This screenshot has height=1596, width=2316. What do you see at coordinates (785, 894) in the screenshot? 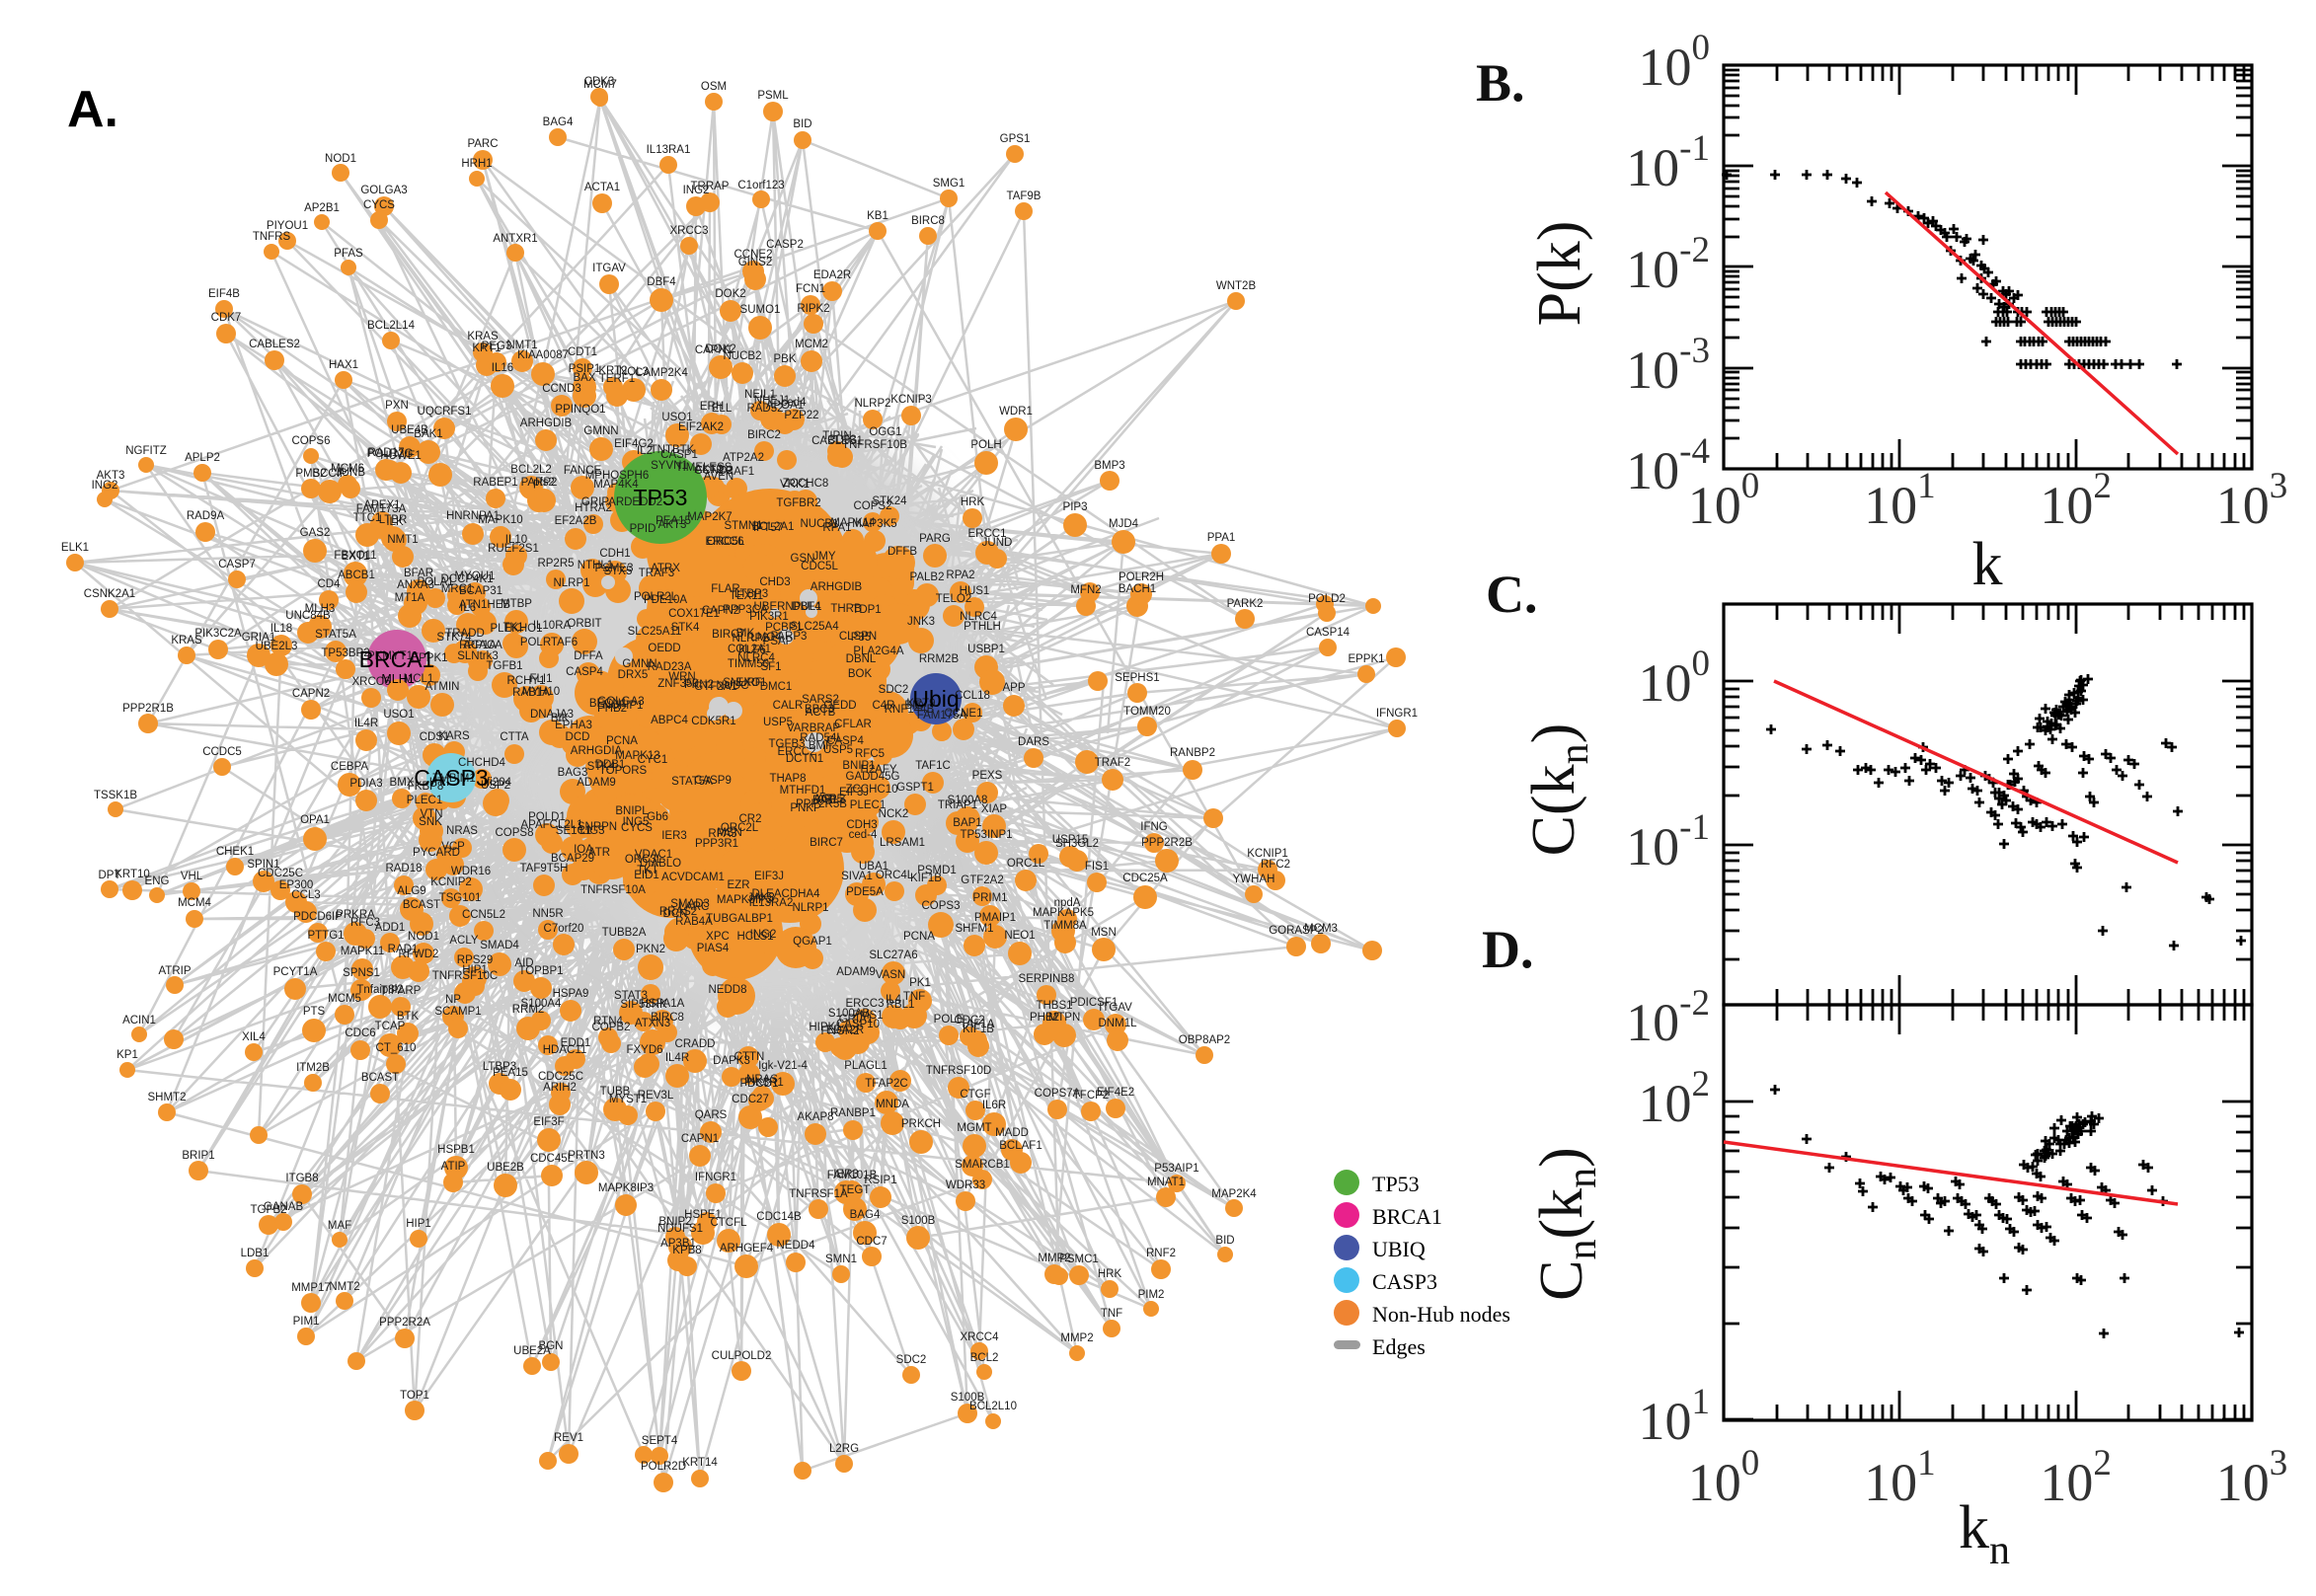
I see `svg-text: DLEACDHA4` at bounding box center [785, 894].